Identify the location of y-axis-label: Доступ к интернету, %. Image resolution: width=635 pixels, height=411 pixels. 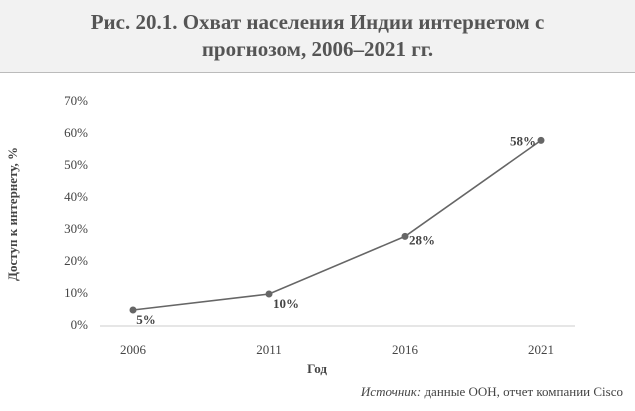
(12, 214).